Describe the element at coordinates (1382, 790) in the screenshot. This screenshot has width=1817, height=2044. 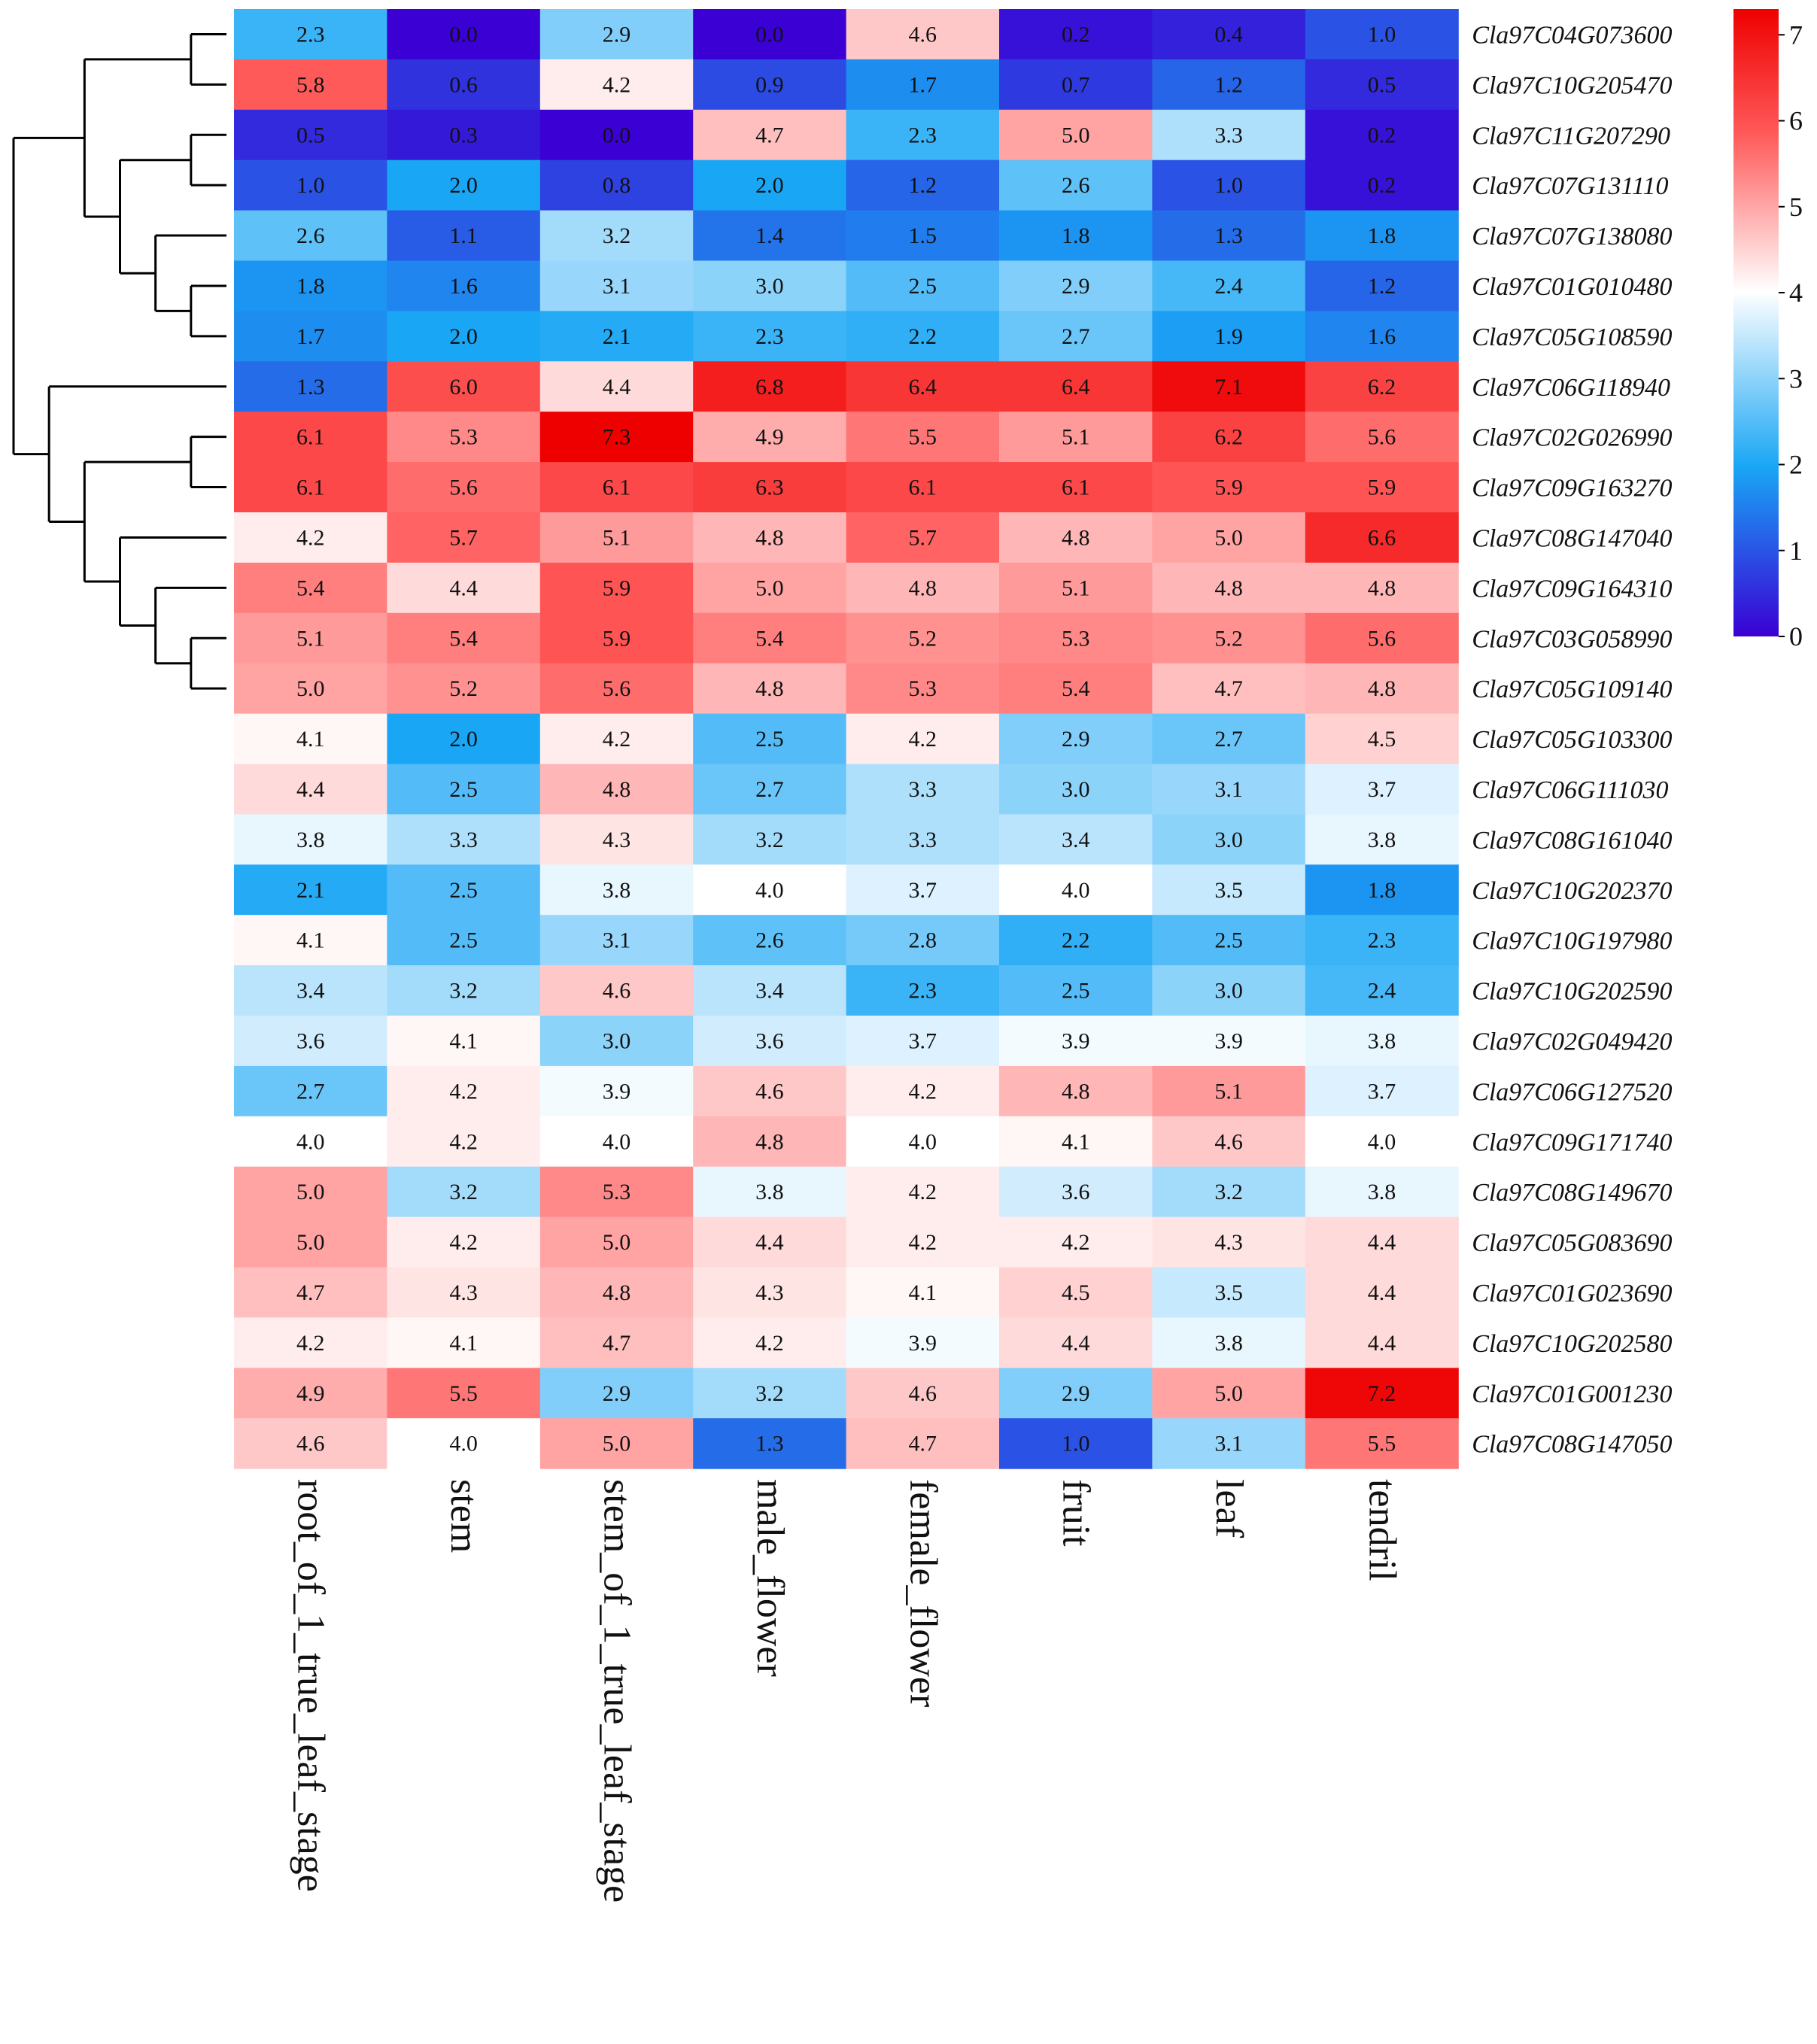
I see `cell-value-label: 3.7` at that location.